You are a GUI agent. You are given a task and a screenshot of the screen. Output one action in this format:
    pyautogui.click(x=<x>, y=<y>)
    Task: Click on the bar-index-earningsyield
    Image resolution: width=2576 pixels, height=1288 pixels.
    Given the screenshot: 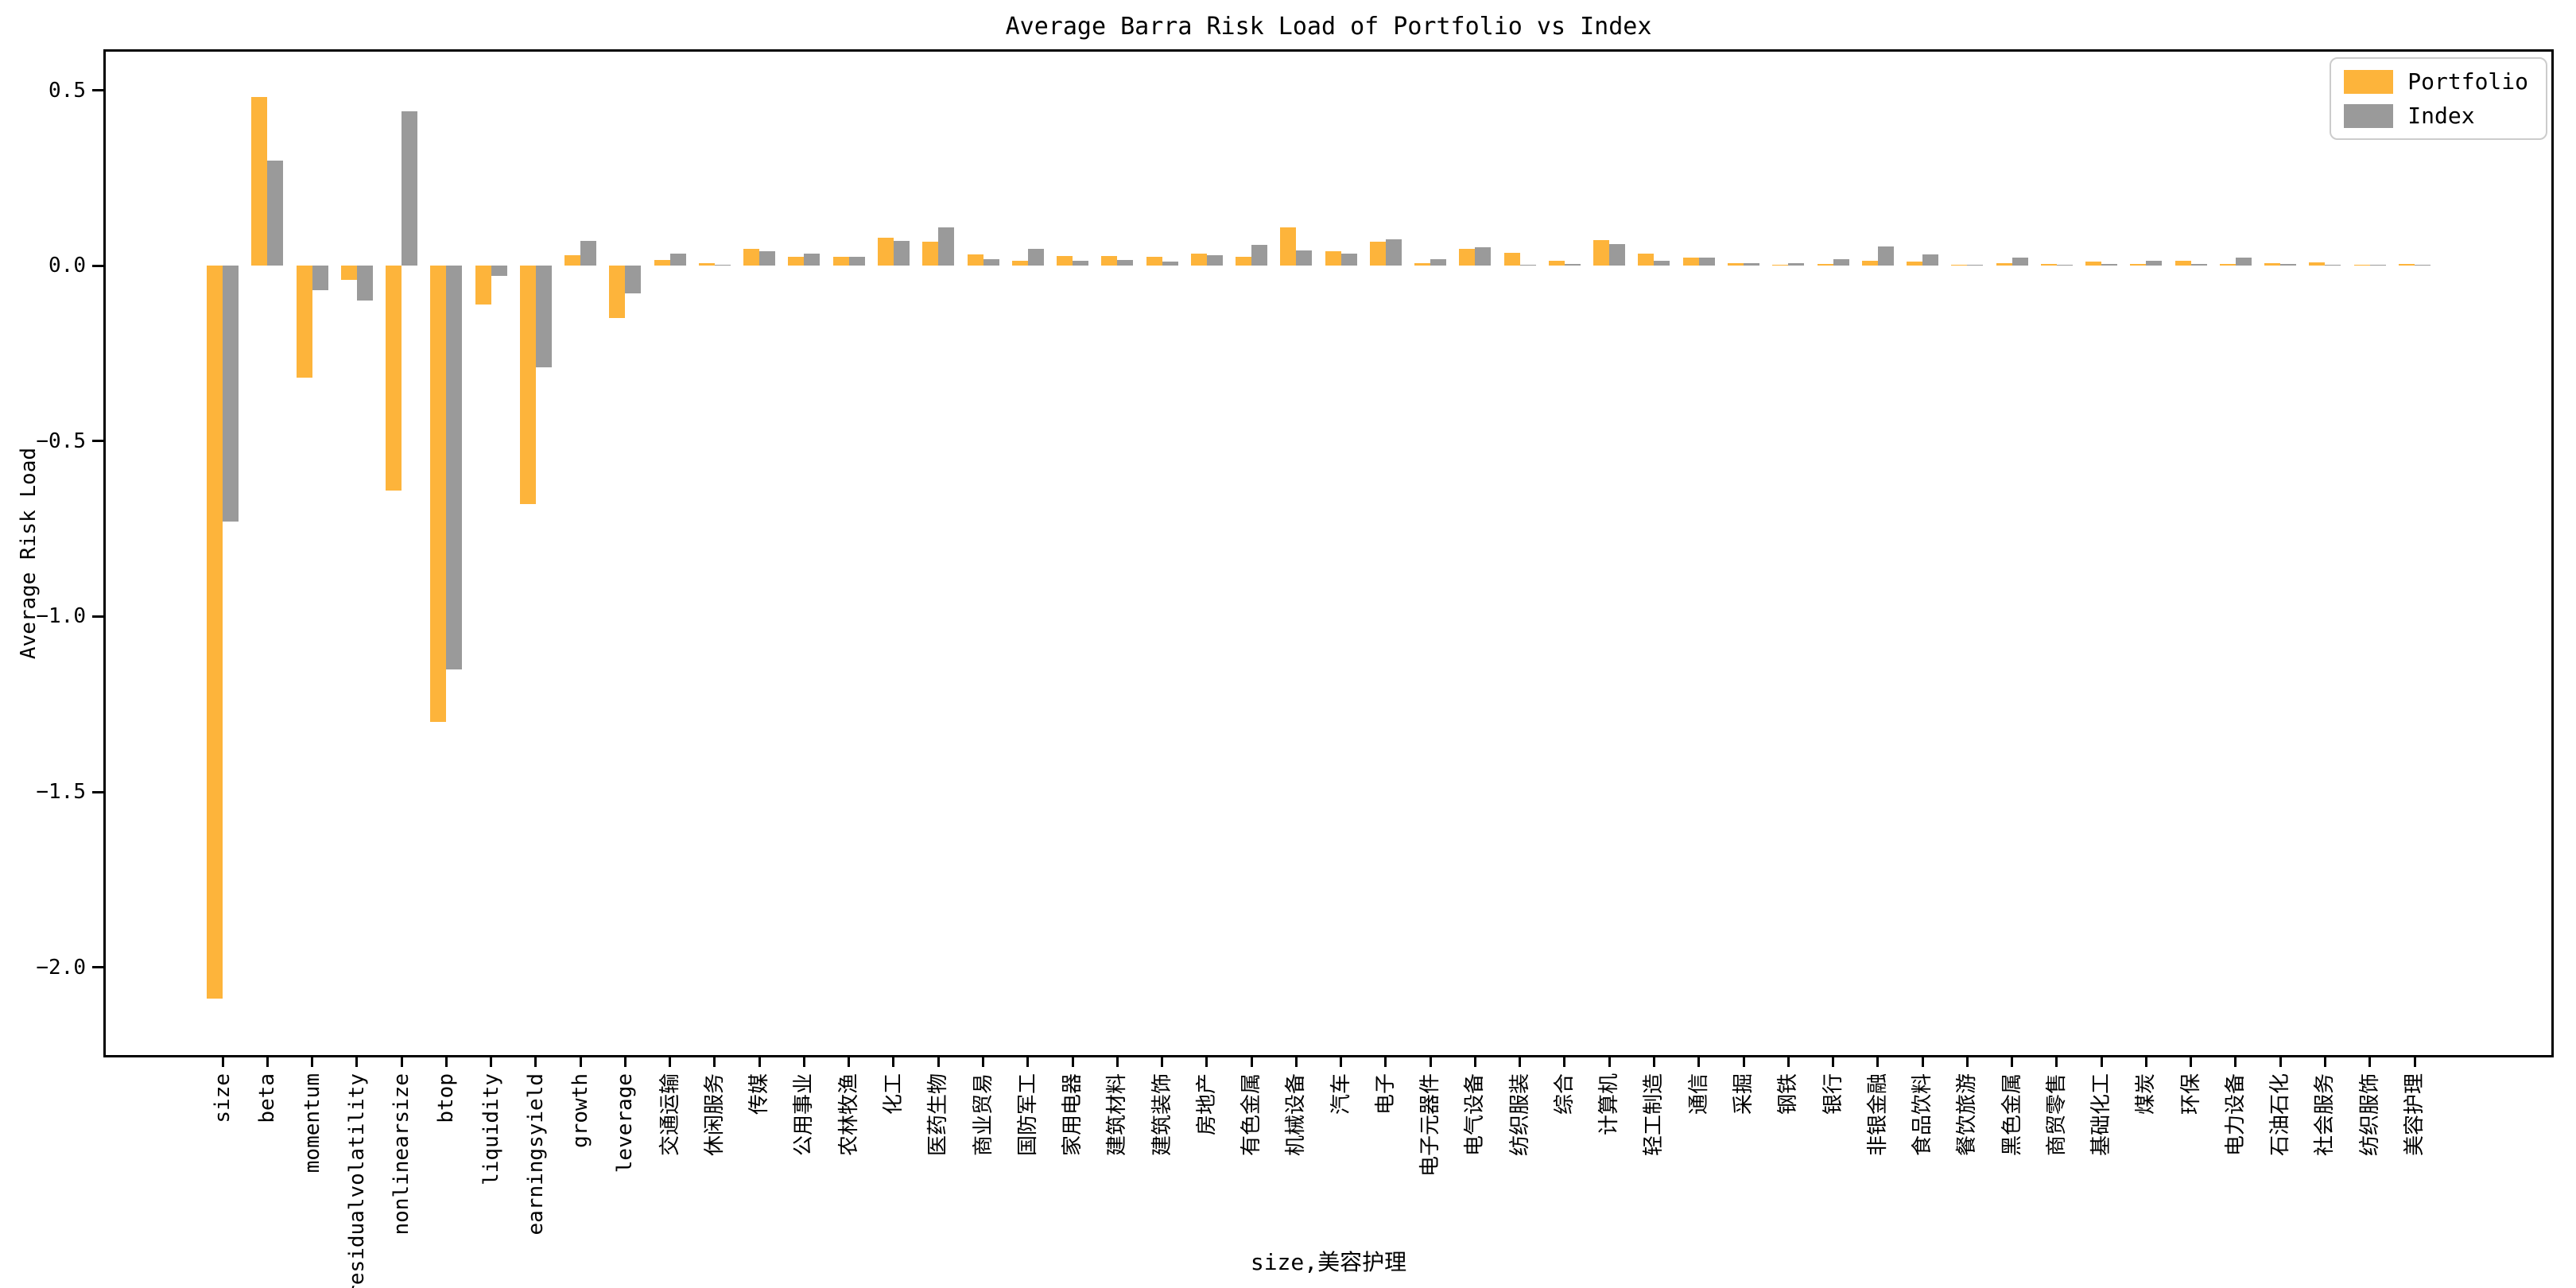 What is the action you would take?
    pyautogui.click(x=543, y=317)
    